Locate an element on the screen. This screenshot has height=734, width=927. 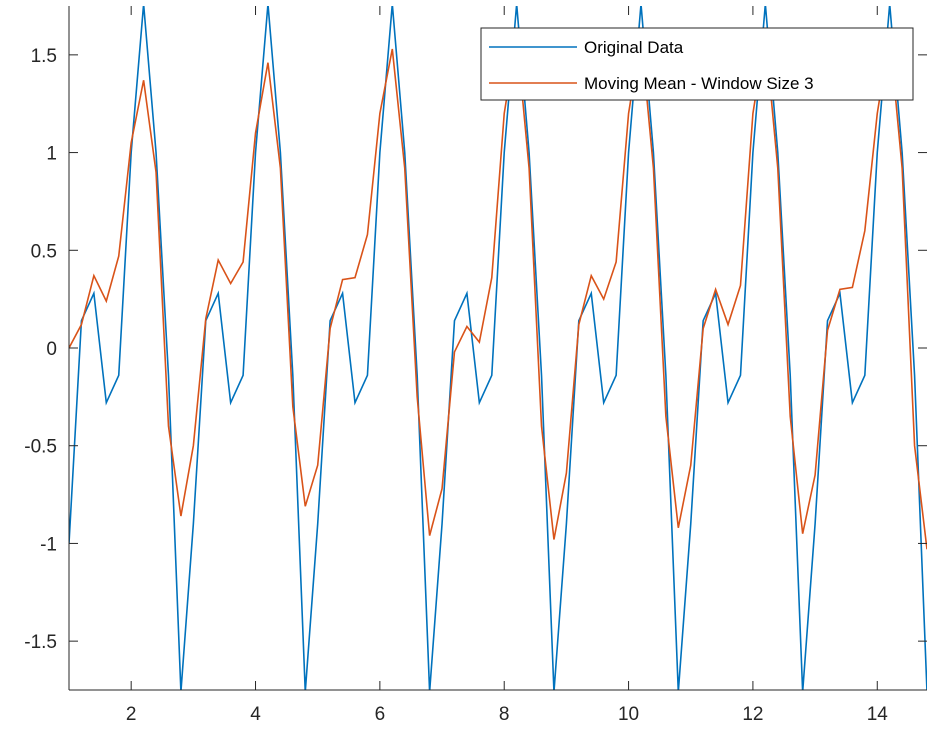
x-tick-label: 12 is located at coordinates (752, 714).